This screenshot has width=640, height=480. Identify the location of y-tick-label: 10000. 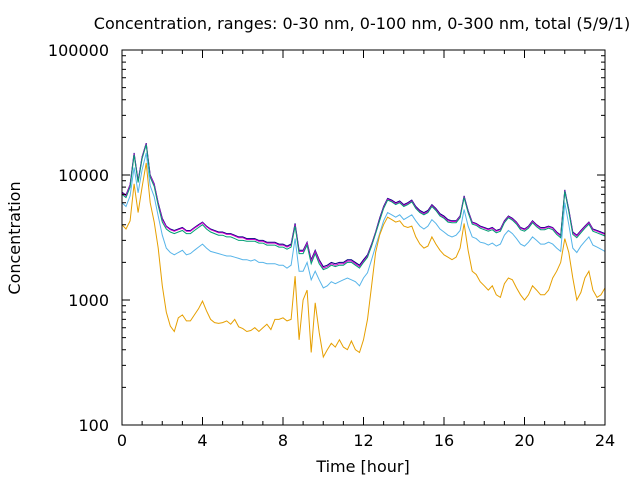
(83, 175).